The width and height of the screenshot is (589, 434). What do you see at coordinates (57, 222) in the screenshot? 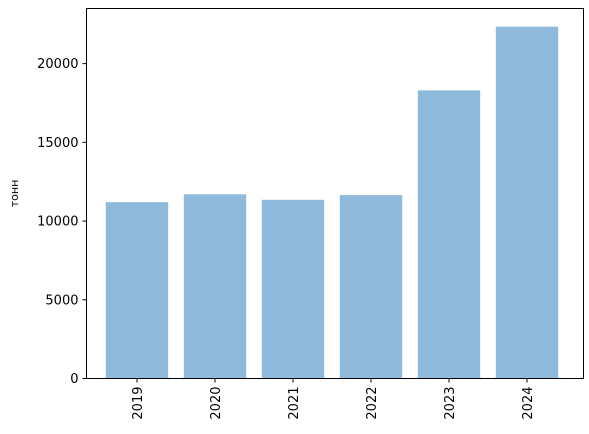
I see `y-tick-label-10000: 10000` at bounding box center [57, 222].